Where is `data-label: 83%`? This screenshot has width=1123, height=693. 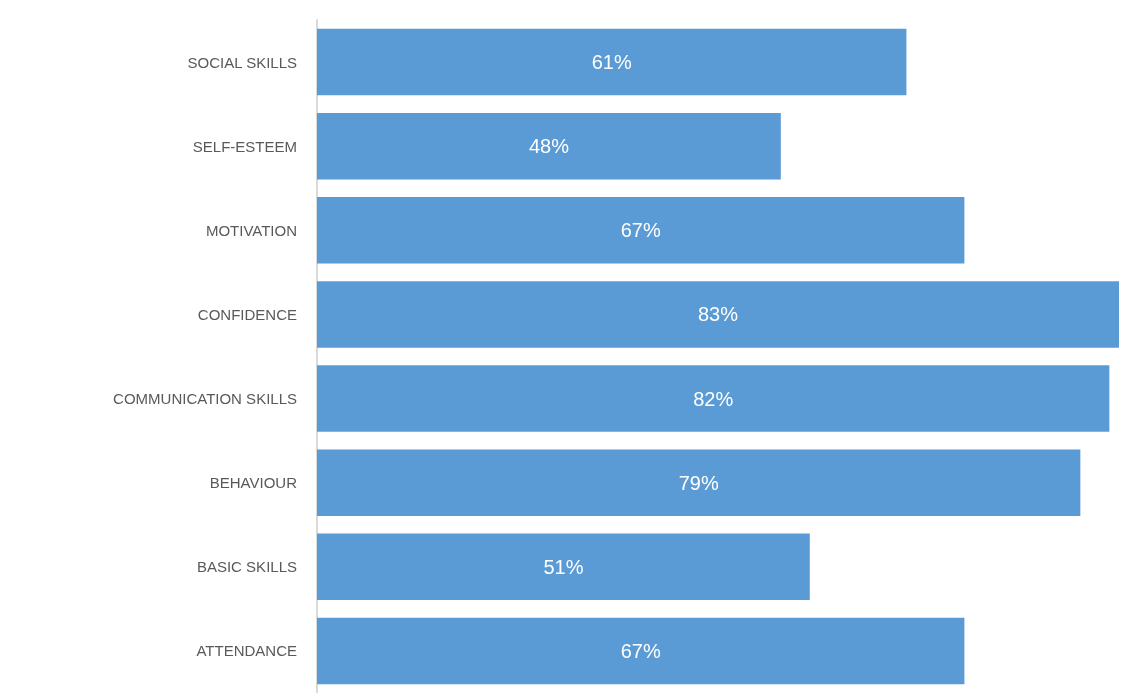 data-label: 83% is located at coordinates (718, 314).